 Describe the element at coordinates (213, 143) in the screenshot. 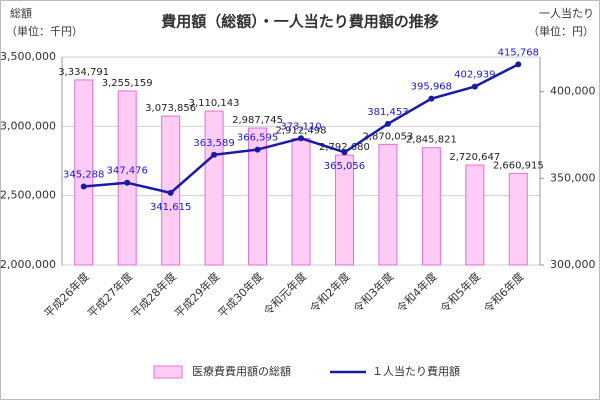

I see `line-value-label: 363,589` at that location.